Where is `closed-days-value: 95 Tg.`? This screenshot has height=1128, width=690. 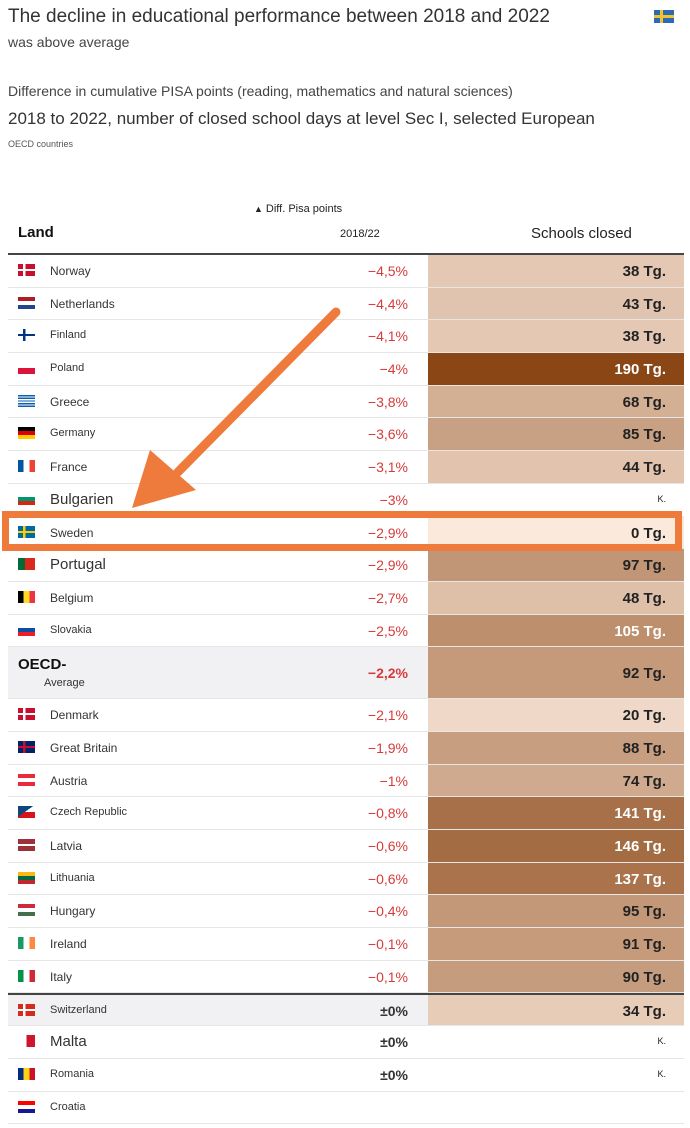 closed-days-value: 95 Tg. is located at coordinates (644, 912).